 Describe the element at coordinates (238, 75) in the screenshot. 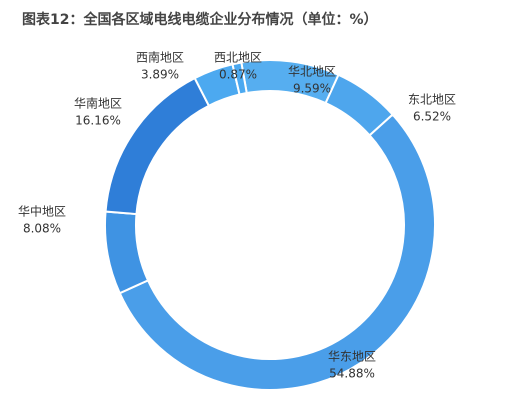

I see `value-label: 0.87%` at that location.